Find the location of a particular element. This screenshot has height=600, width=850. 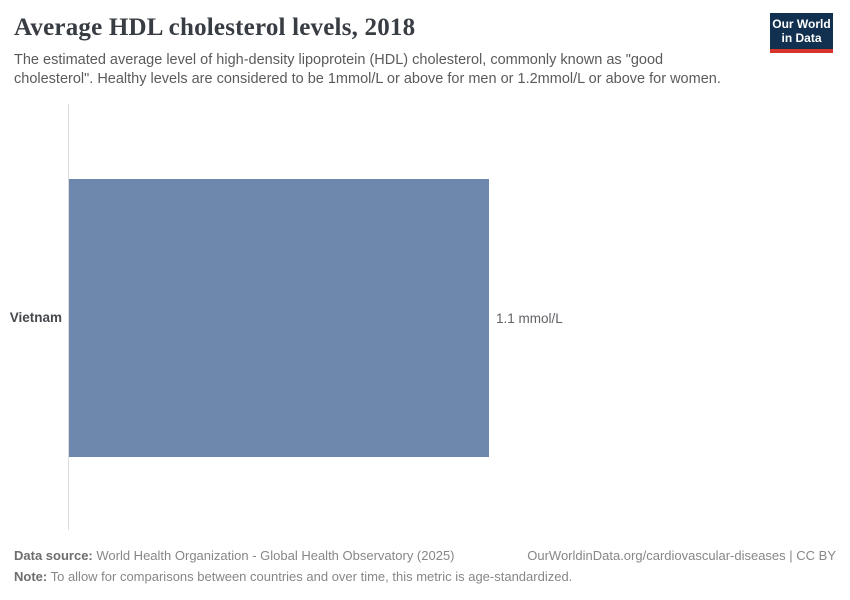

data-source-label: Data source: is located at coordinates (53, 555).